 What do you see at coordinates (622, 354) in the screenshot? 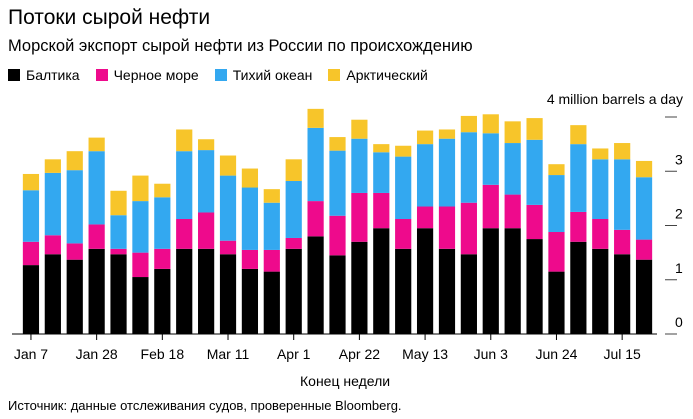
I see `x-tick-label: Jul 15` at bounding box center [622, 354].